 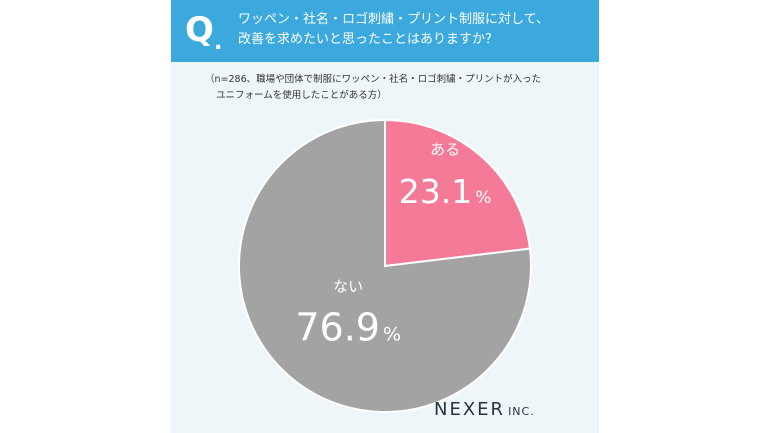 What do you see at coordinates (199, 30) in the screenshot?
I see `q-mark: Q` at bounding box center [199, 30].